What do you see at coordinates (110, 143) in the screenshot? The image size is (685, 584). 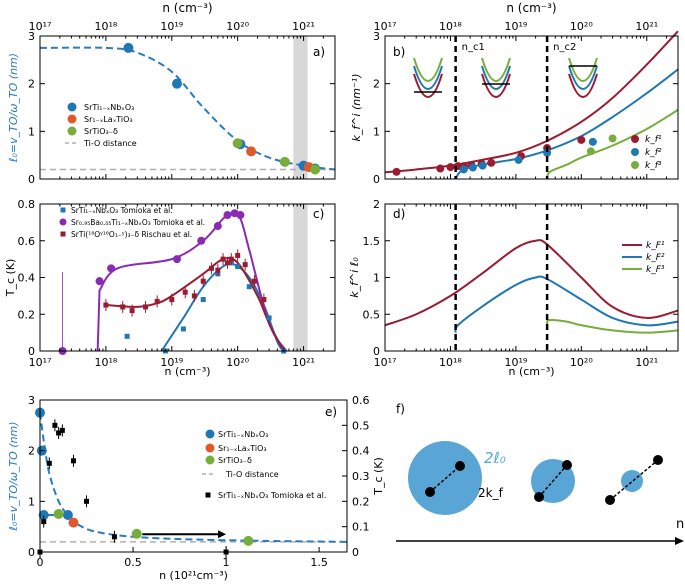 I see `legend-label: Ti-O distance` at bounding box center [110, 143].